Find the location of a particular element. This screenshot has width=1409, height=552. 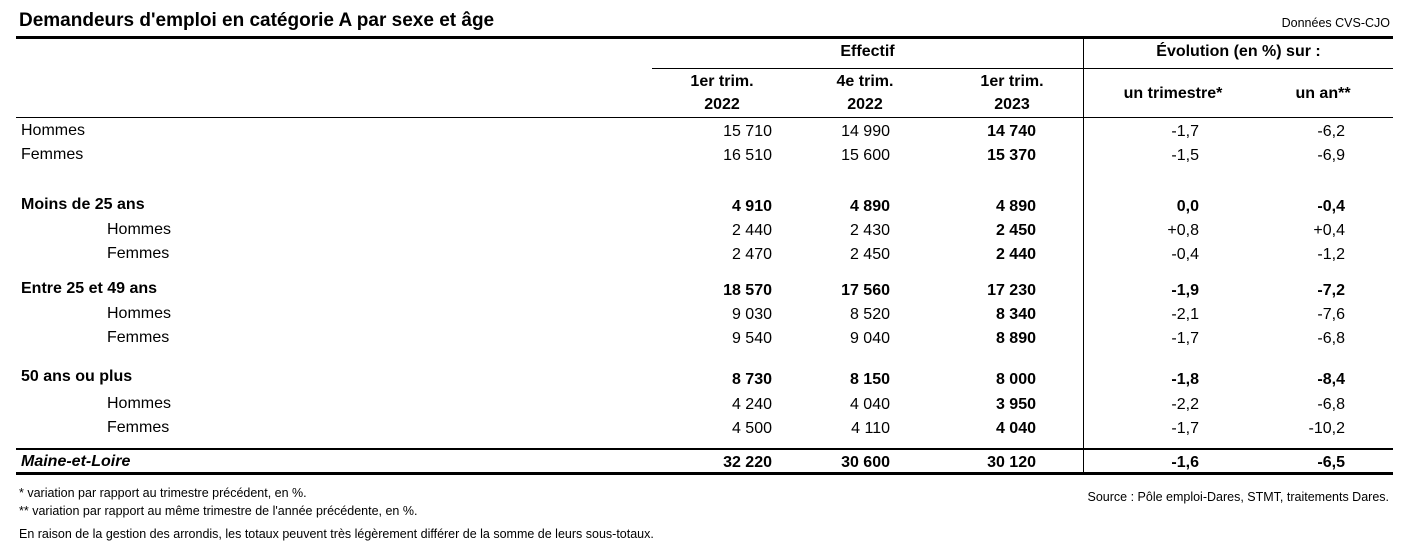

cell: 9 540 is located at coordinates (751, 338).